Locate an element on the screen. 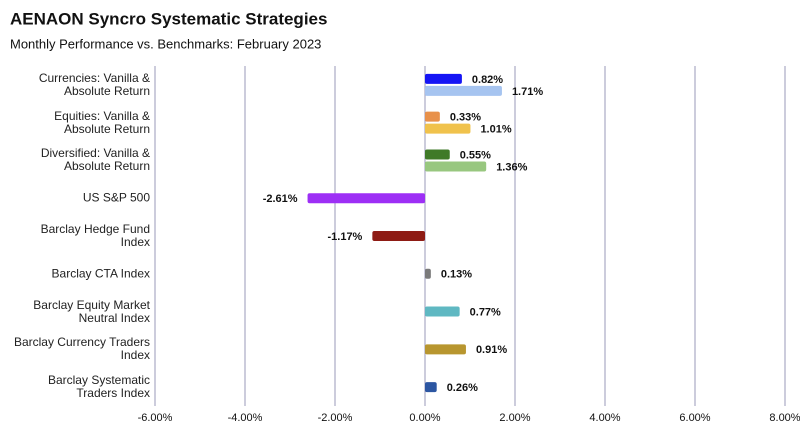  x-tick-label: 4.00% is located at coordinates (604, 418).